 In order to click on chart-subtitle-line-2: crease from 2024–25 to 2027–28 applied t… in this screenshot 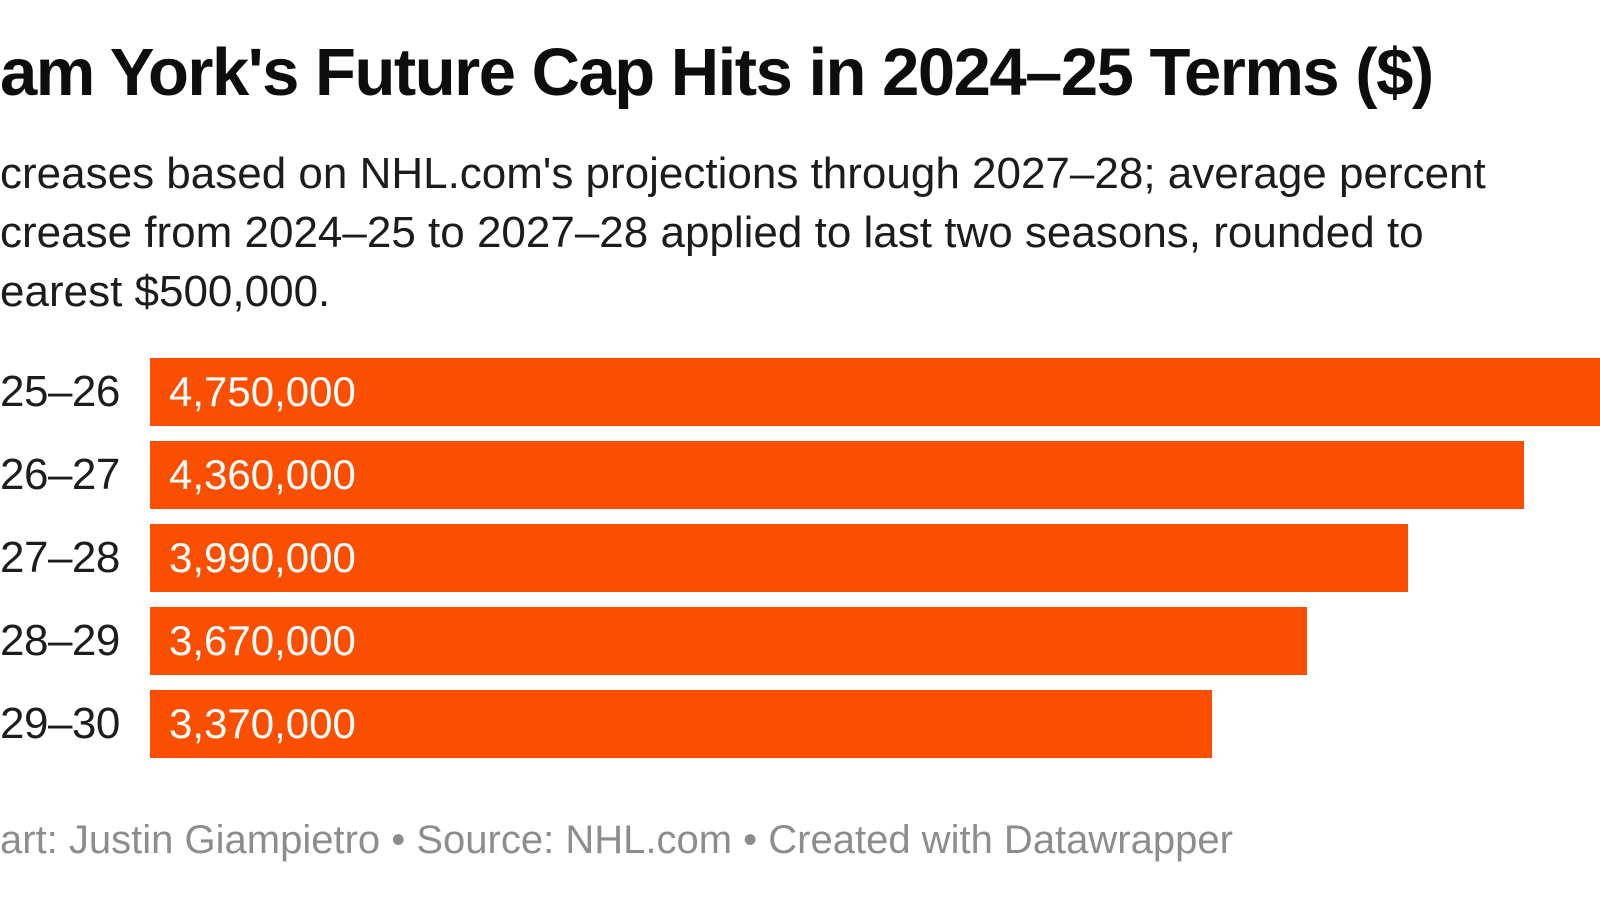, I will do `click(712, 232)`.